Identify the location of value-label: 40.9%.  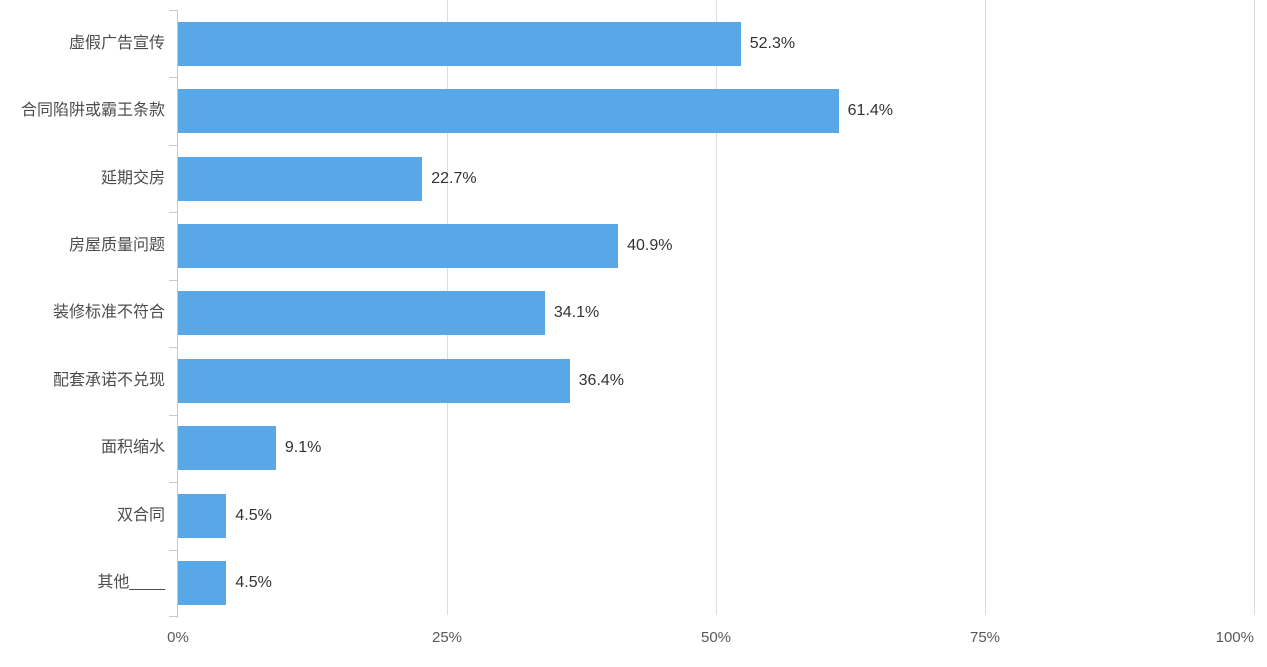
(650, 246).